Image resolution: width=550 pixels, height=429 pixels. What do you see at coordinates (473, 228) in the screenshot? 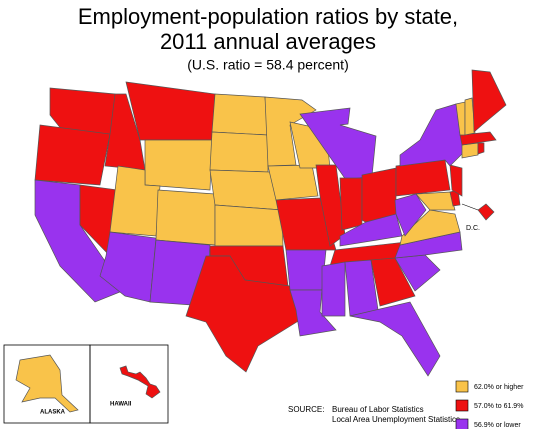
I see `dc-label: D.C.` at bounding box center [473, 228].